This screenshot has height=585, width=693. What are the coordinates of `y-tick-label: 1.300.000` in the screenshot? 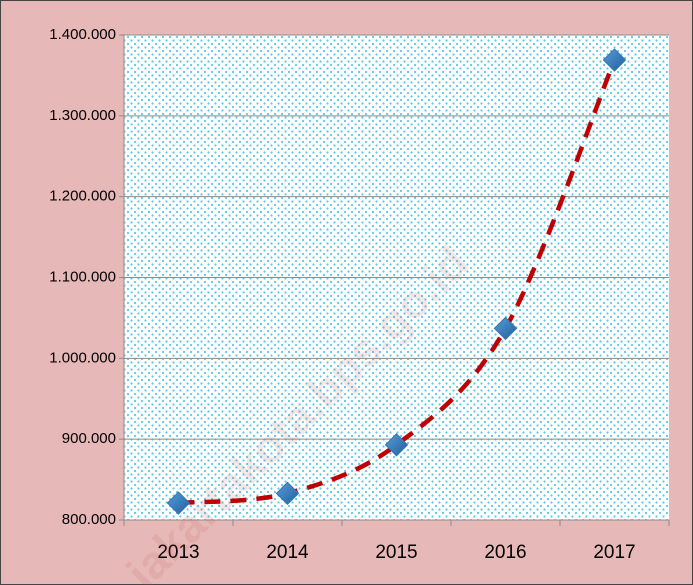 It's located at (82, 115).